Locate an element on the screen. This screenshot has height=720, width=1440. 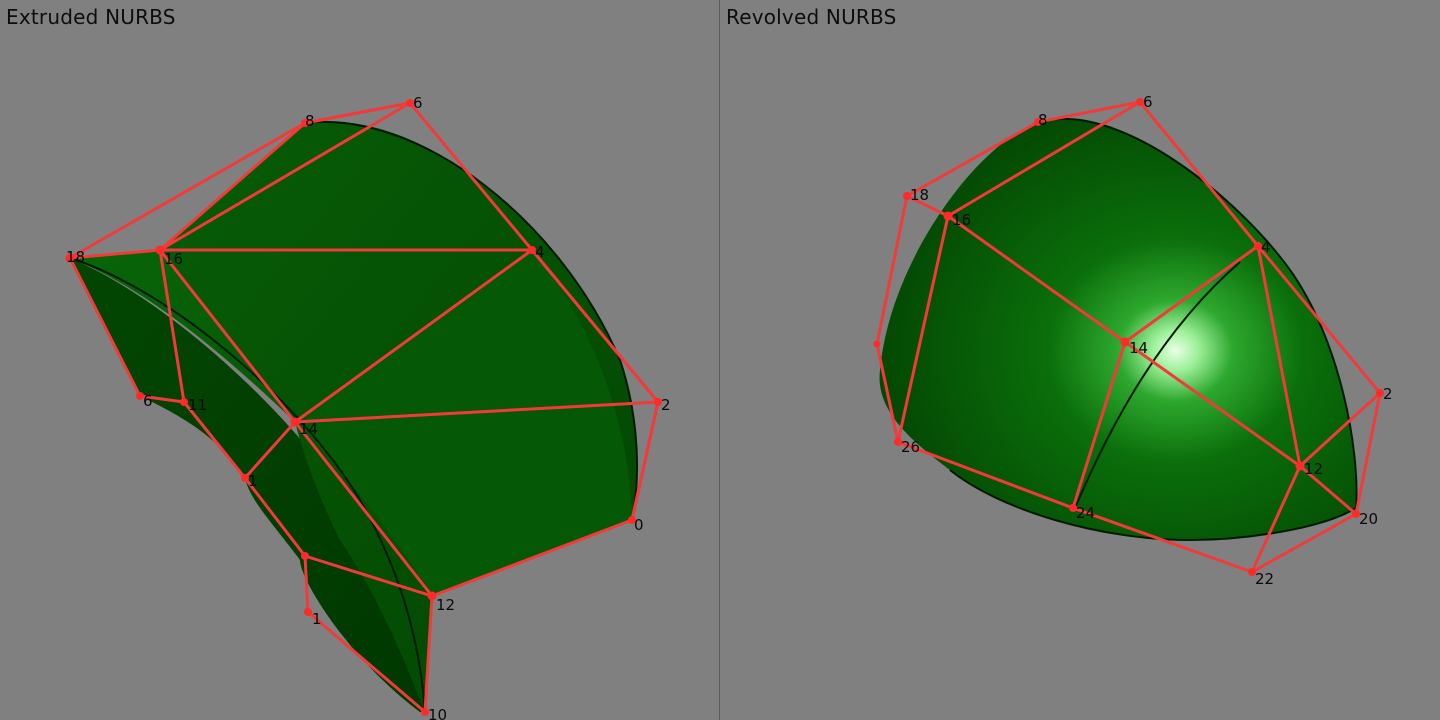
control-point-label: 11 is located at coordinates (197, 405).